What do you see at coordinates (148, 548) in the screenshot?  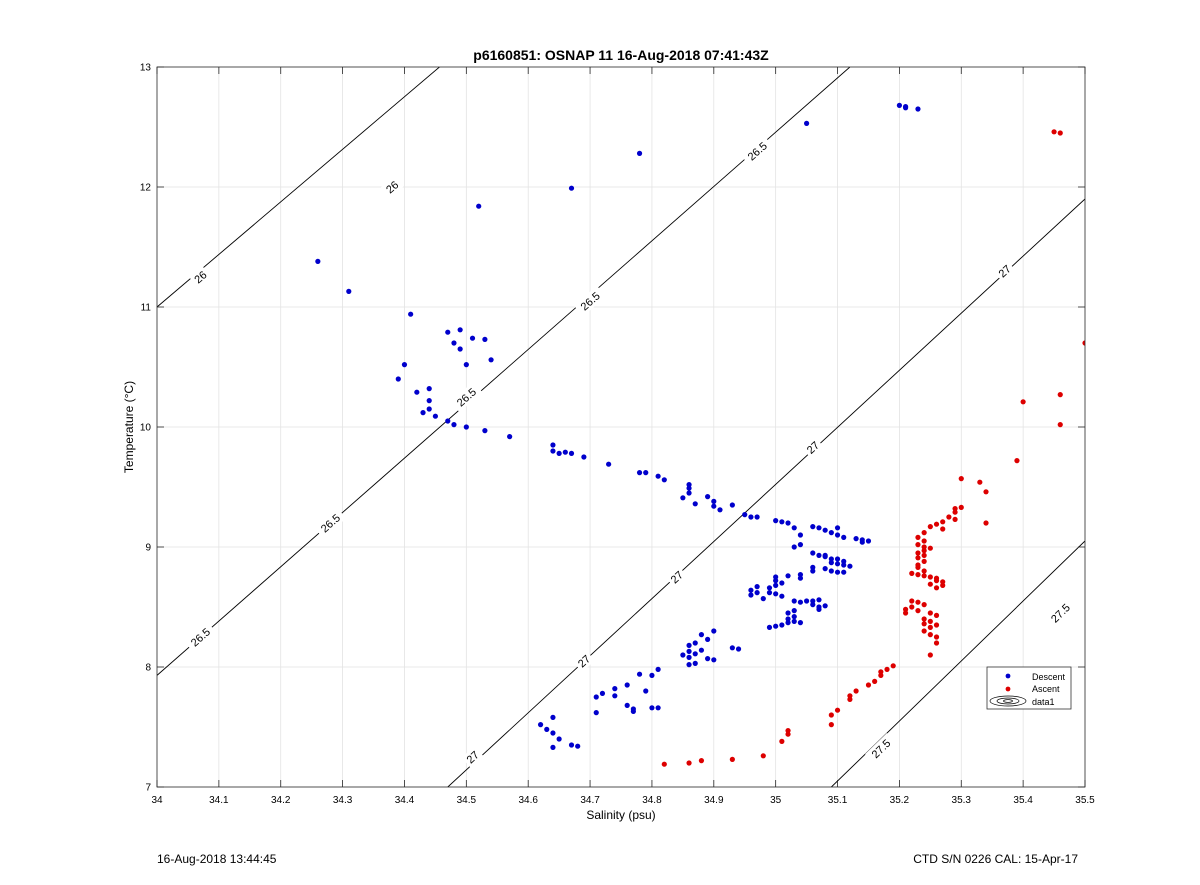 I see `y-tick-label: 9` at bounding box center [148, 548].